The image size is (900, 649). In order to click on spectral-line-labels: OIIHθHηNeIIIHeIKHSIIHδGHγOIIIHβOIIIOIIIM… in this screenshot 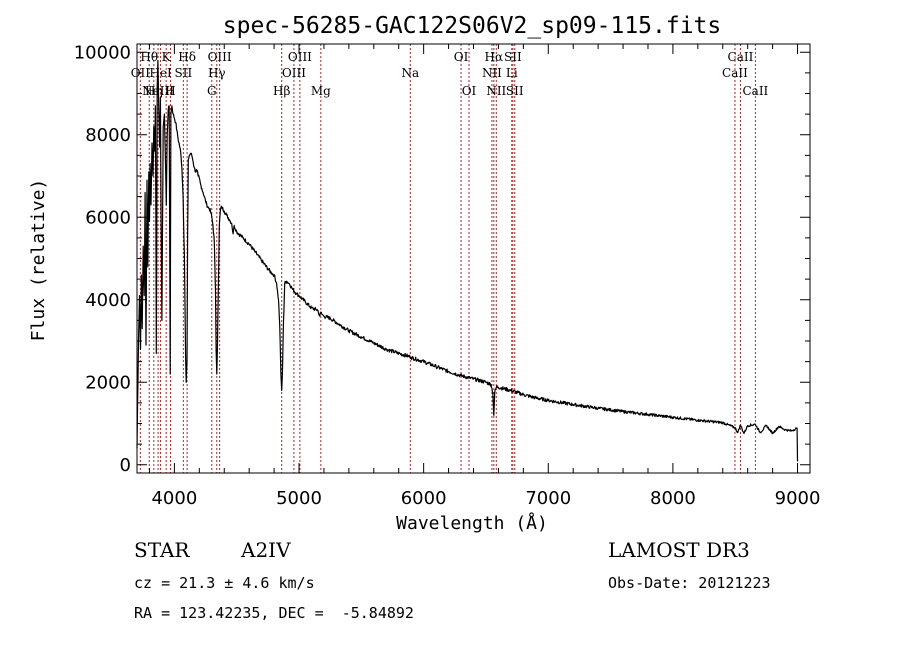, I will do `click(450, 74)`.